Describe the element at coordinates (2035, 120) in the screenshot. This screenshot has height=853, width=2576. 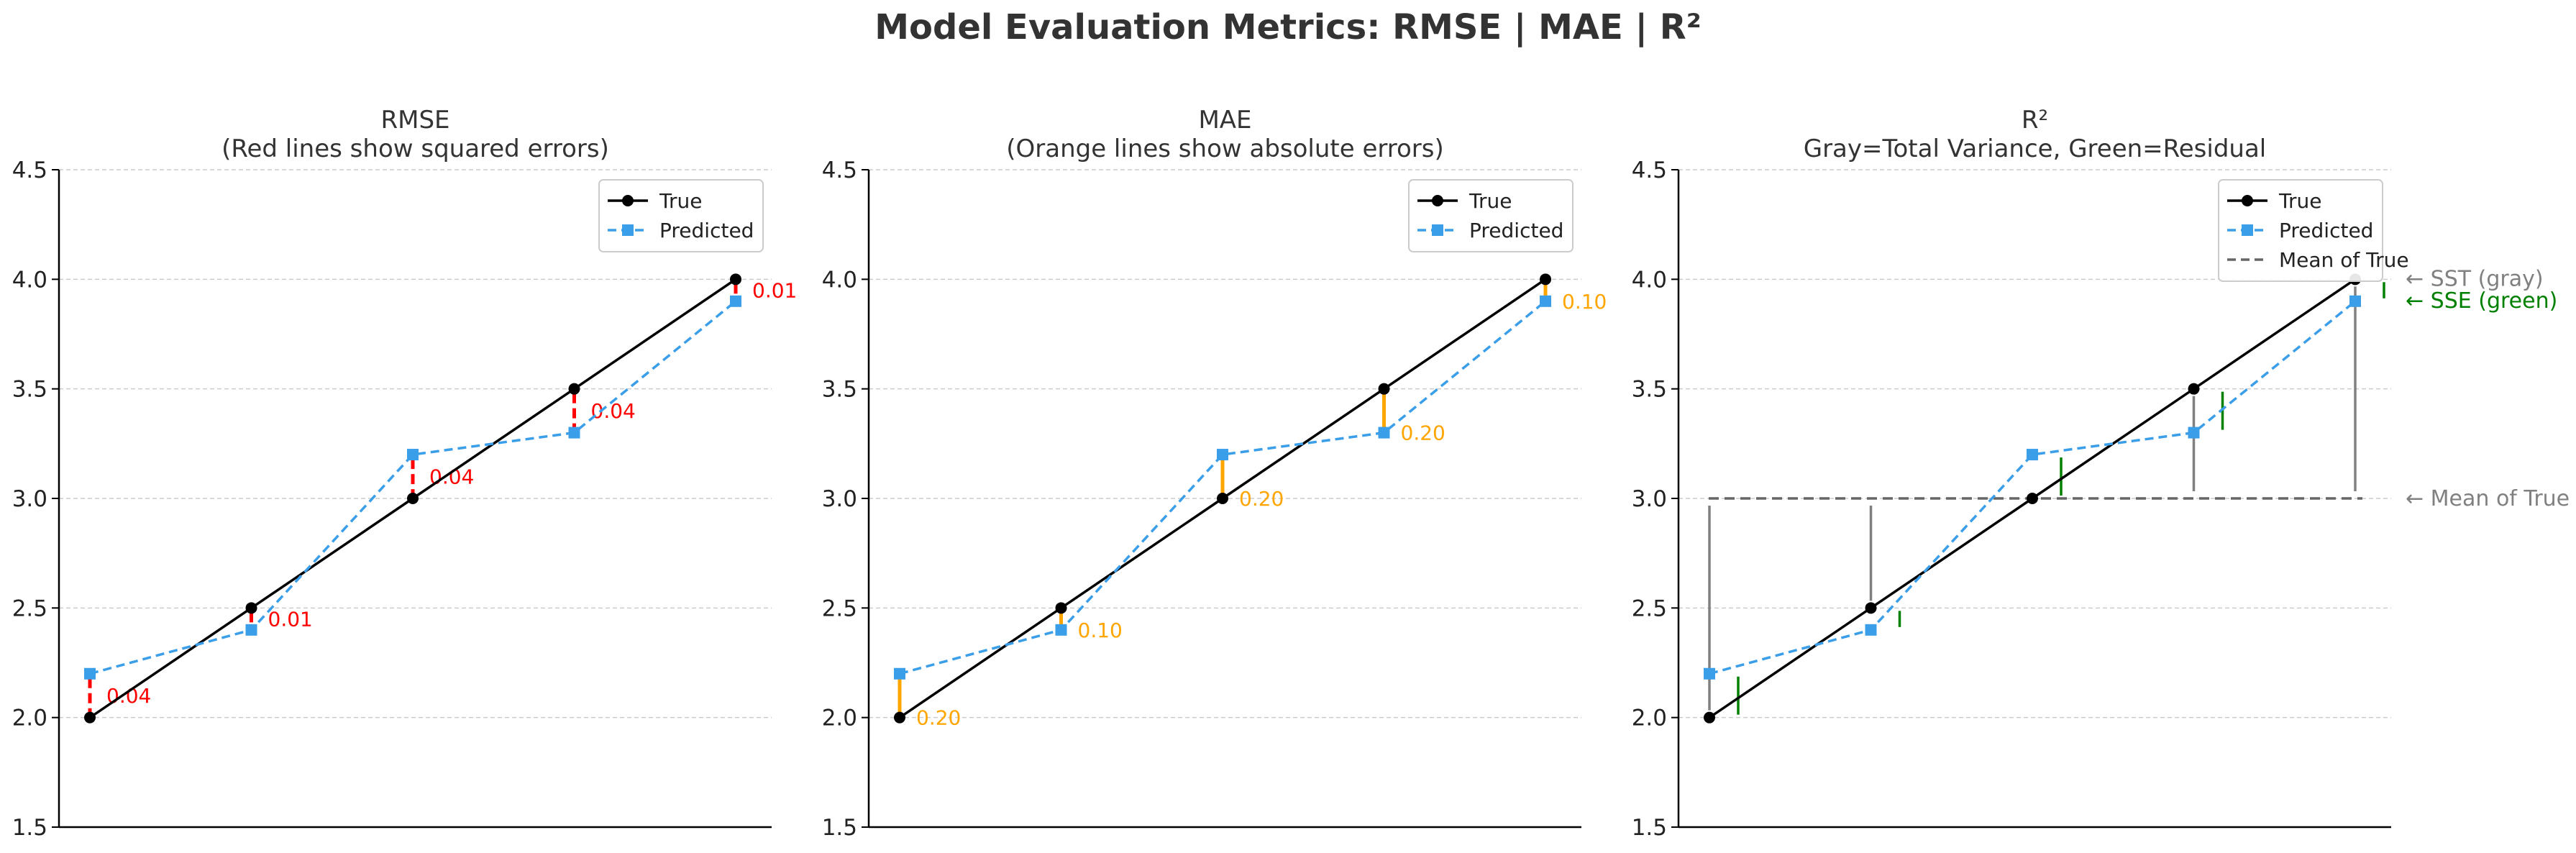
I see `panel-title: R²` at that location.